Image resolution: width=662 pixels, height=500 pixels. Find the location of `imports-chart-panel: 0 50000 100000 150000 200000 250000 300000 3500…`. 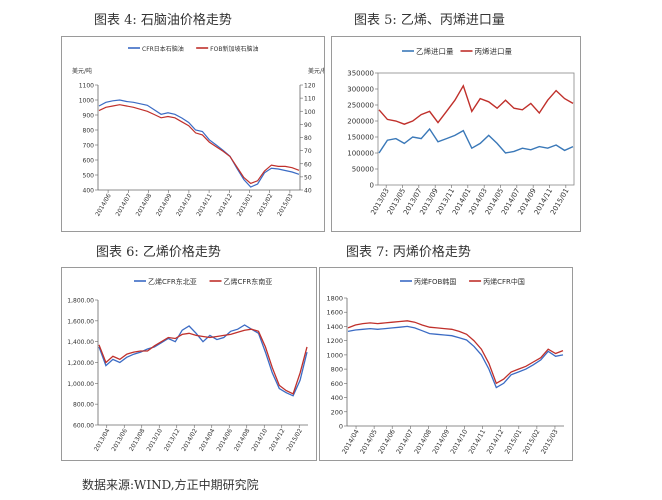

imports-chart-panel: 0 50000 100000 150000 200000 250000 300000 3500… is located at coordinates (456, 134).